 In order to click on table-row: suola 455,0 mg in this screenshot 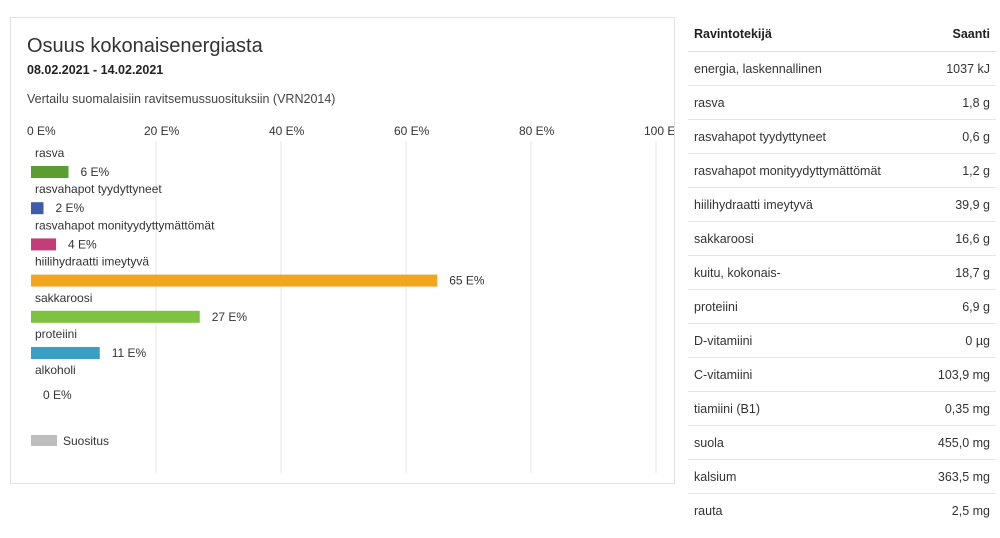, I will do `click(842, 442)`.